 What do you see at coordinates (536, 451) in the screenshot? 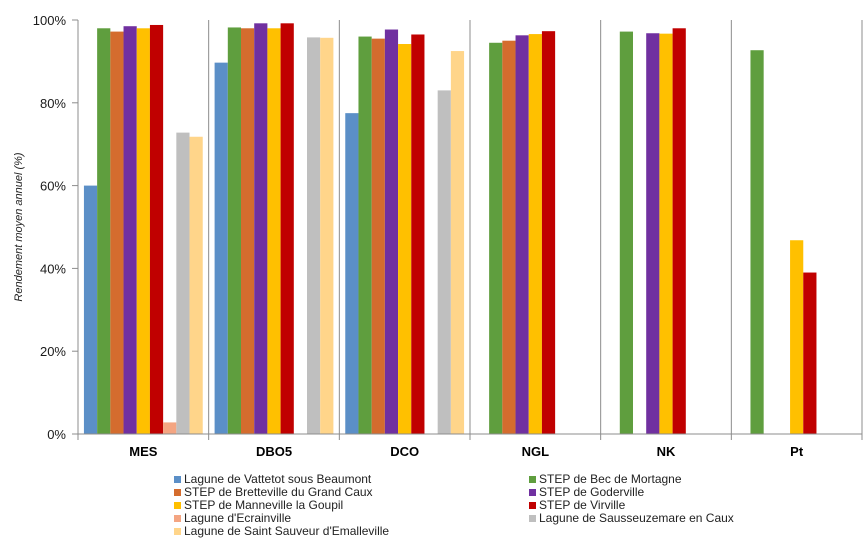
I see `x-tick-label: NGL` at bounding box center [536, 451].